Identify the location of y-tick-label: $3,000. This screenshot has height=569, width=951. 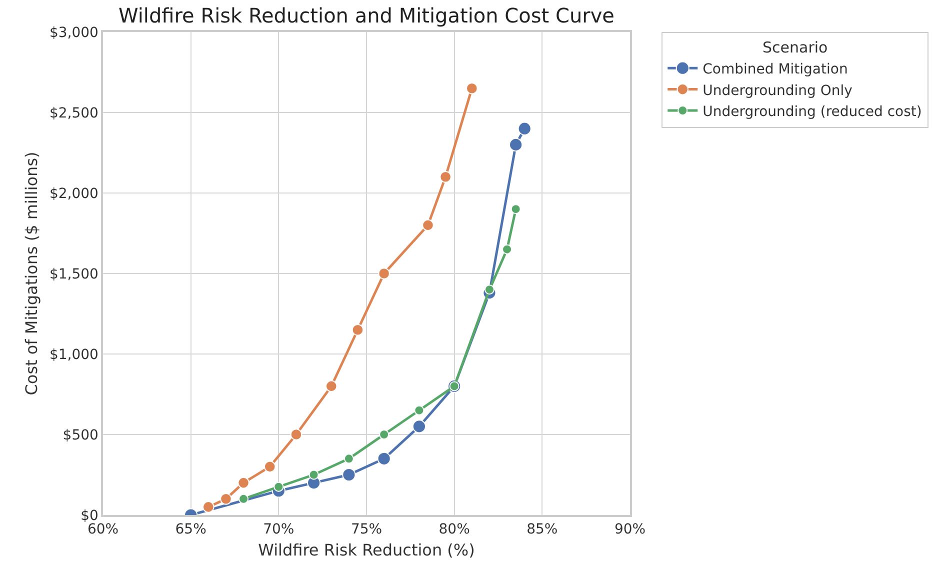
(73, 32).